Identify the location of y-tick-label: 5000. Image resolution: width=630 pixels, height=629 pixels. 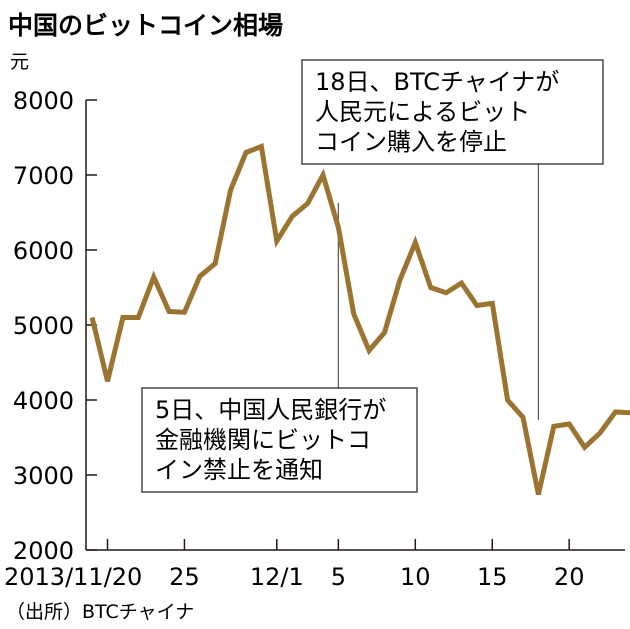
(43, 326).